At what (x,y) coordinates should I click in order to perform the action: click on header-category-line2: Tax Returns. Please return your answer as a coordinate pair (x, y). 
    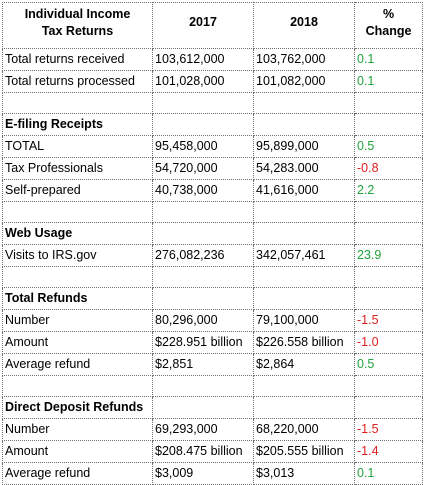
    Looking at the image, I should click on (77, 31).